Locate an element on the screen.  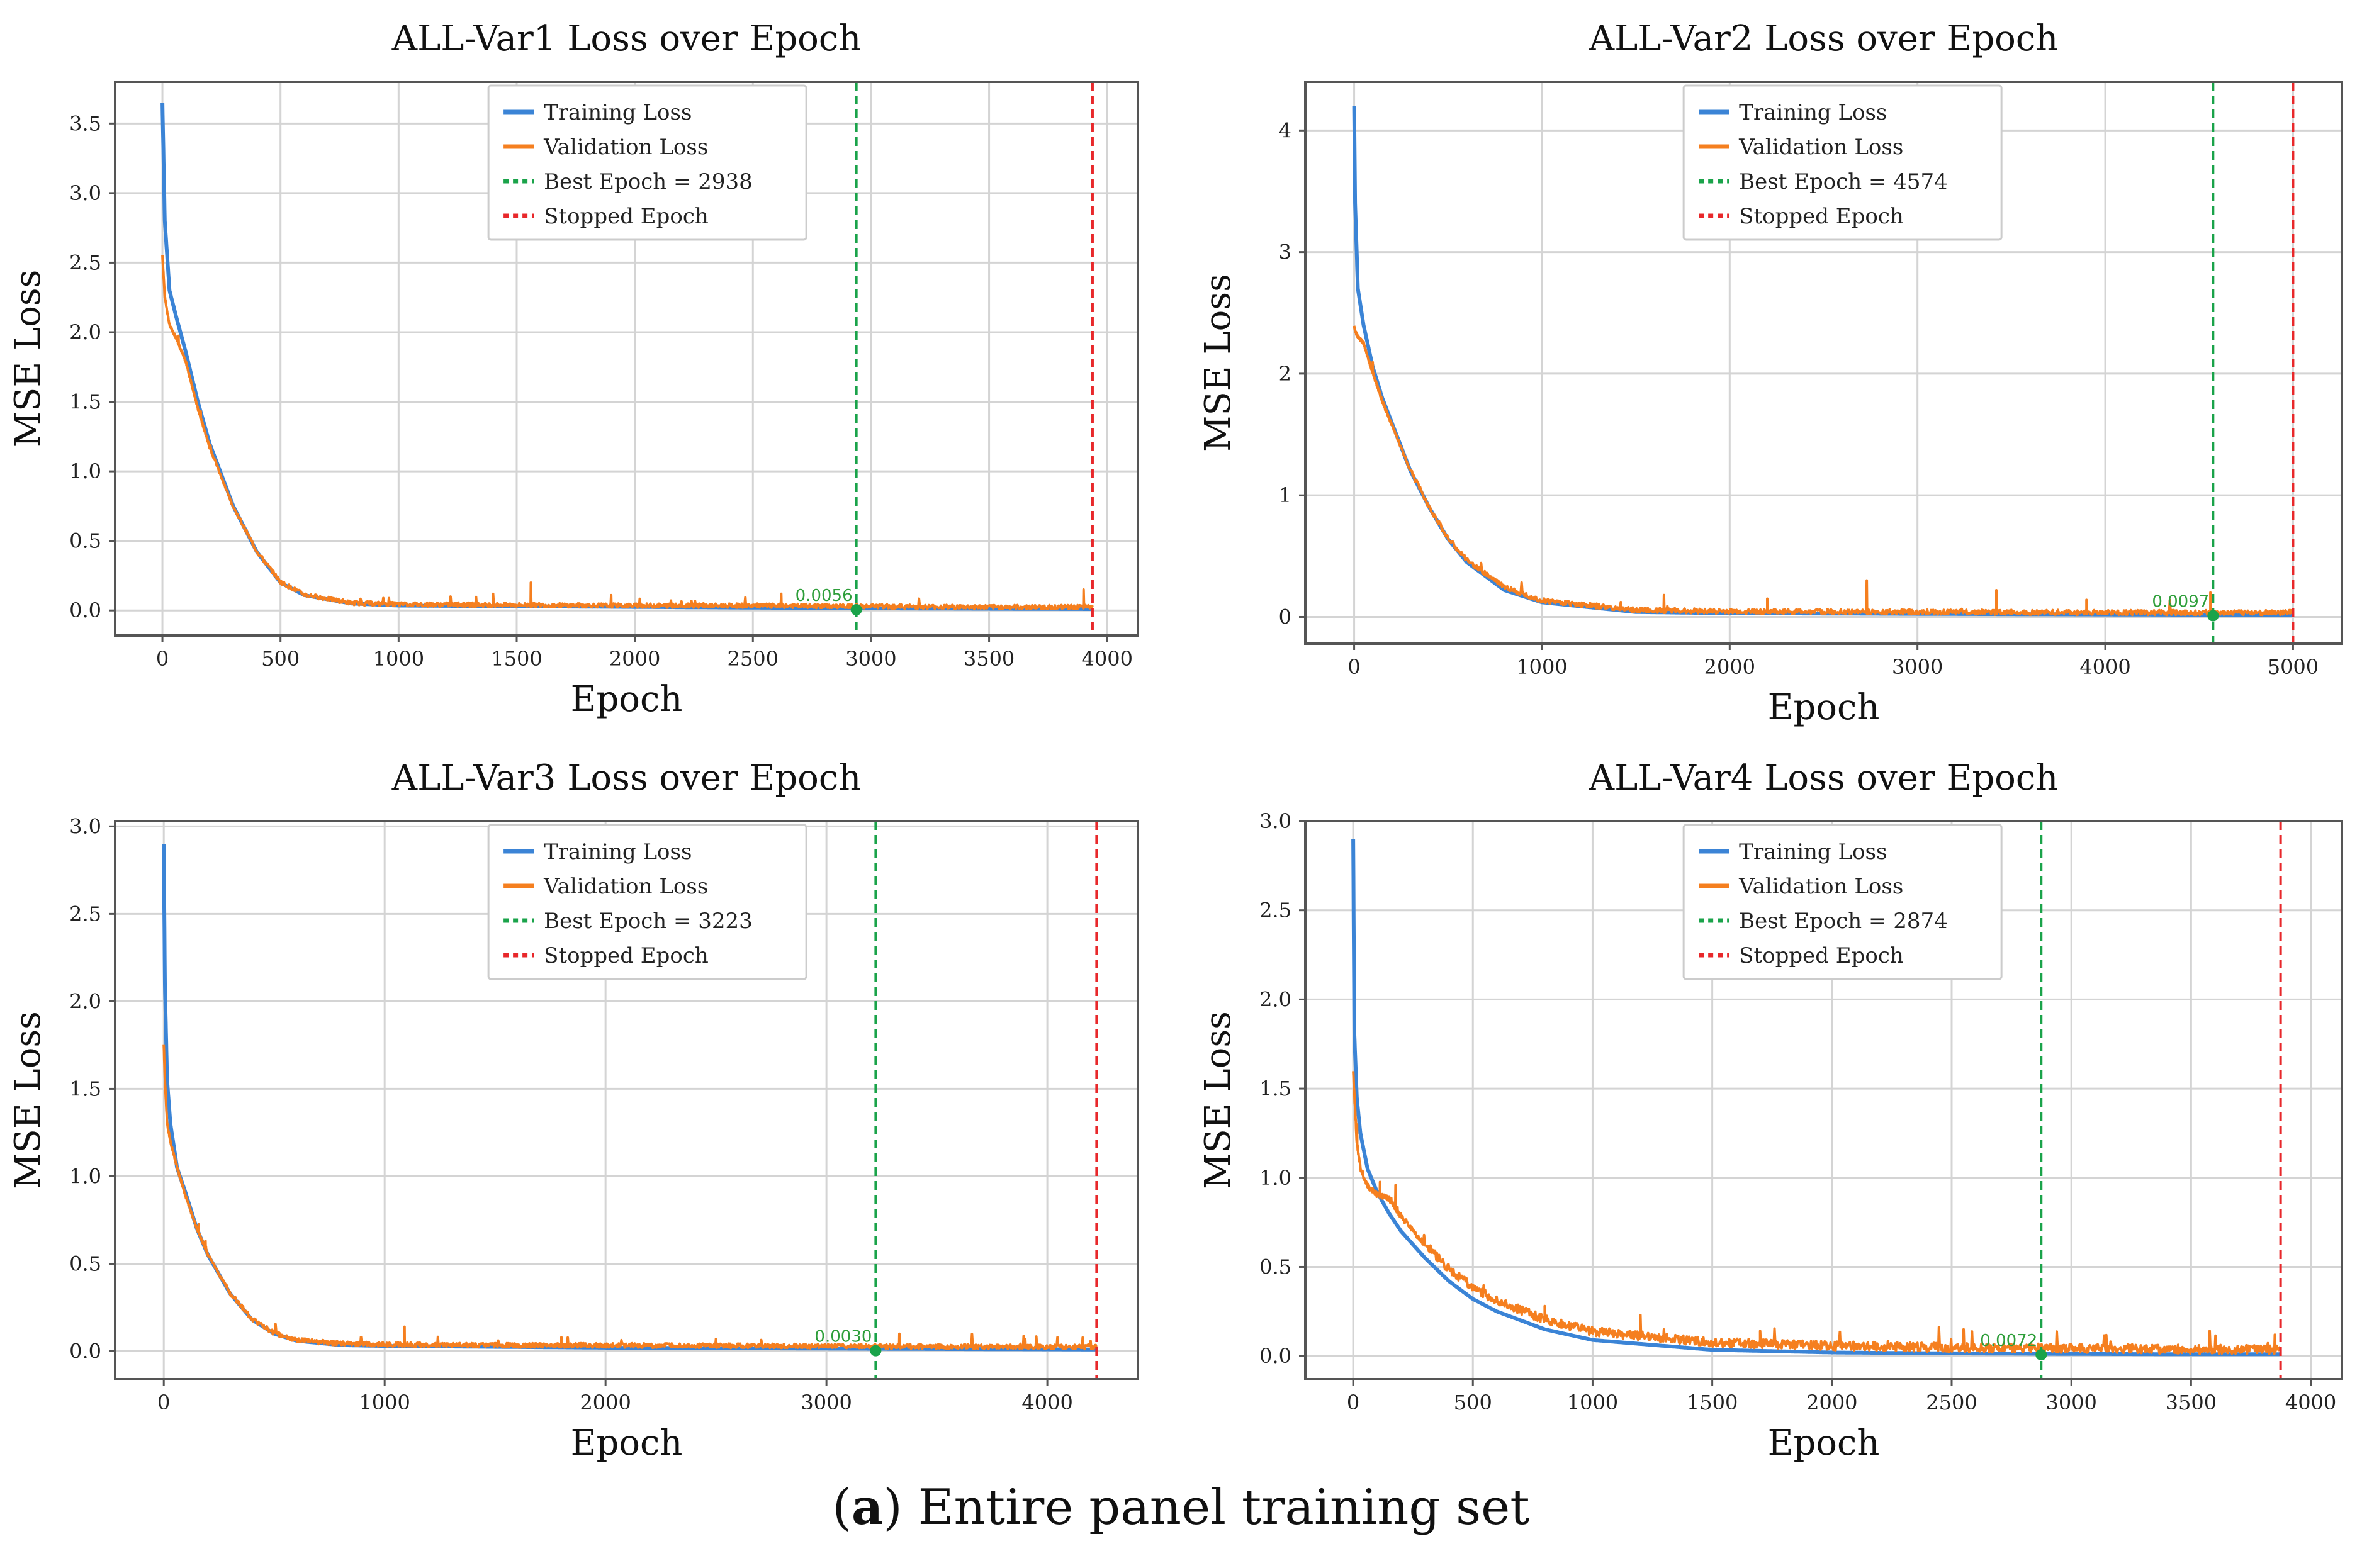
y-tick-label: 3 is located at coordinates (1285, 252).